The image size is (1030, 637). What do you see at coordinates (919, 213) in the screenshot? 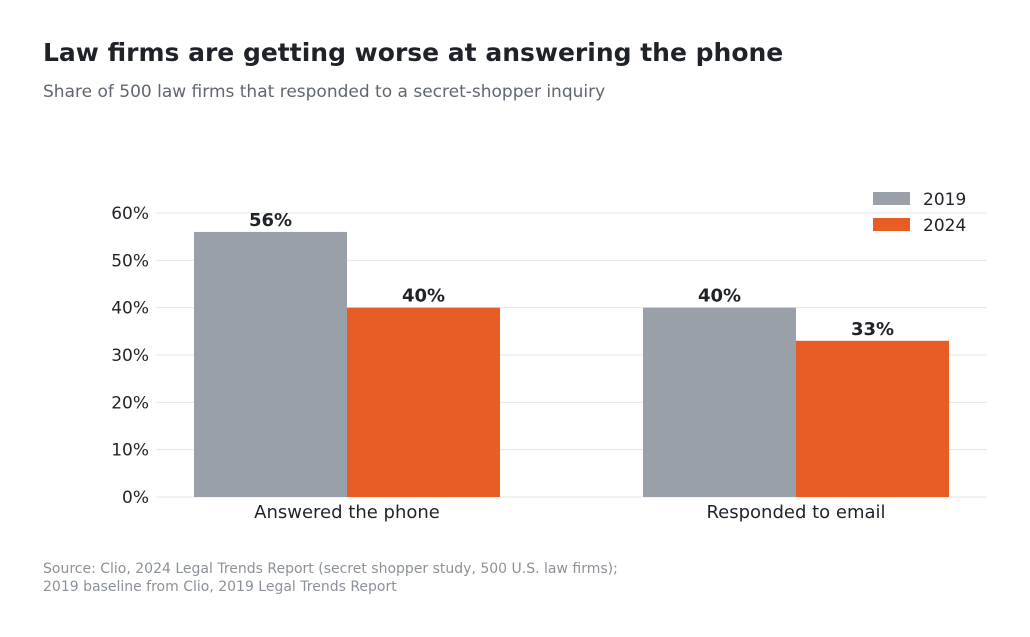
I see `legend: 2019 2024` at bounding box center [919, 213].